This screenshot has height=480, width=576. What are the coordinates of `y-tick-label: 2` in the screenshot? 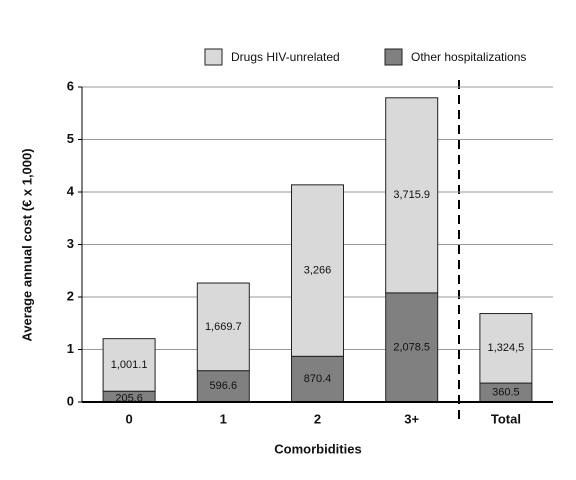 It's located at (70, 295).